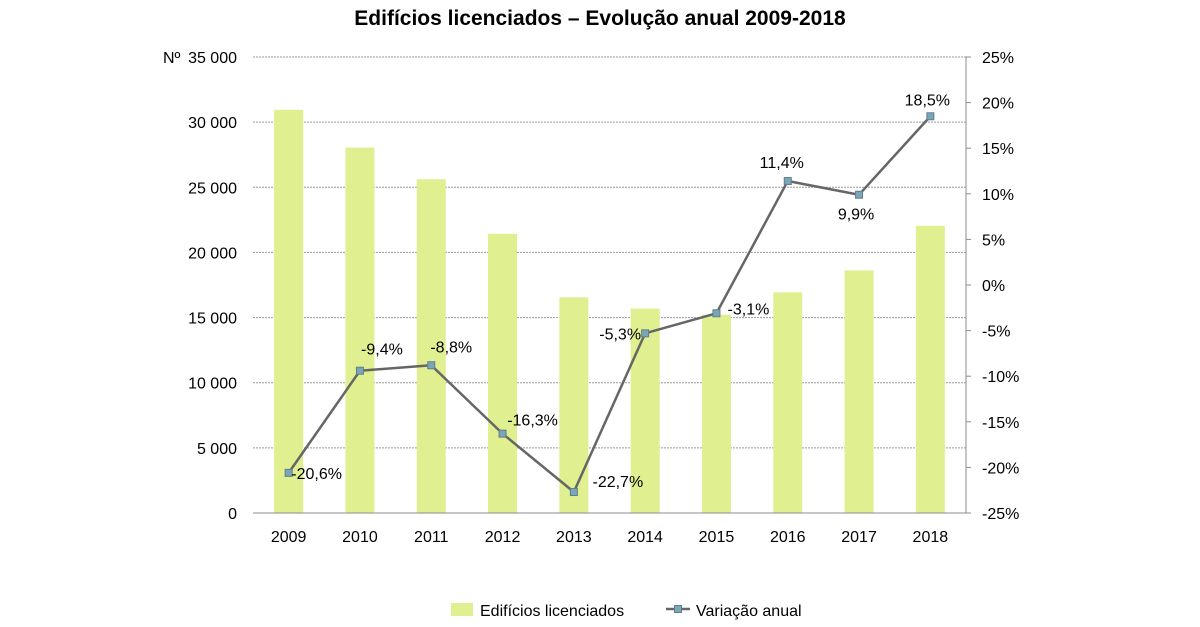 This screenshot has width=1200, height=627. I want to click on legend-swatch-edificios, so click(462, 609).